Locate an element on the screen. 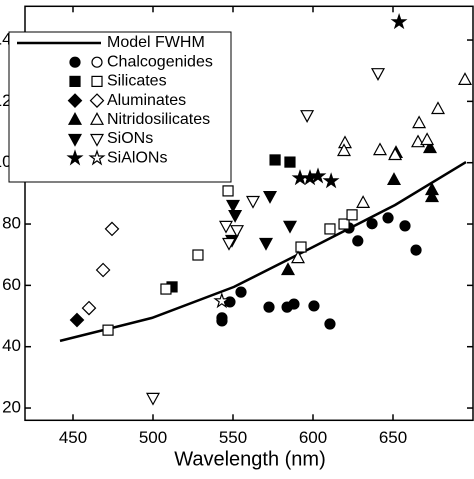 This screenshot has height=479, width=474. y-tick-label: 20 is located at coordinates (11, 407).